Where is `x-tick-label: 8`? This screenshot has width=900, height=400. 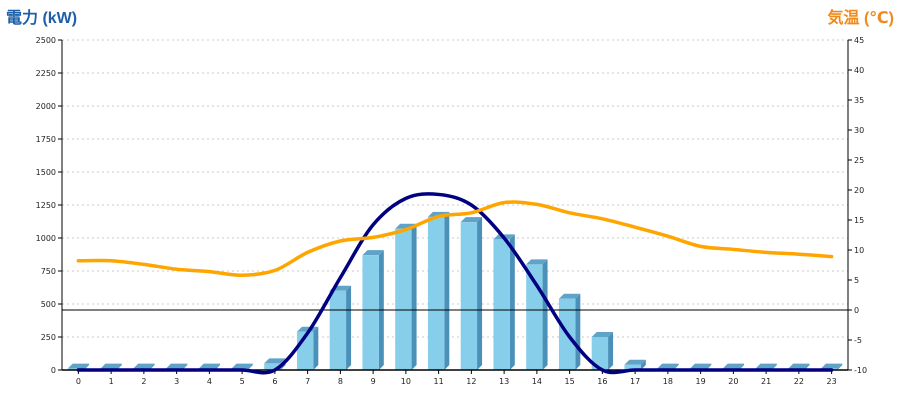
x-tick-label: 8 is located at coordinates (340, 381).